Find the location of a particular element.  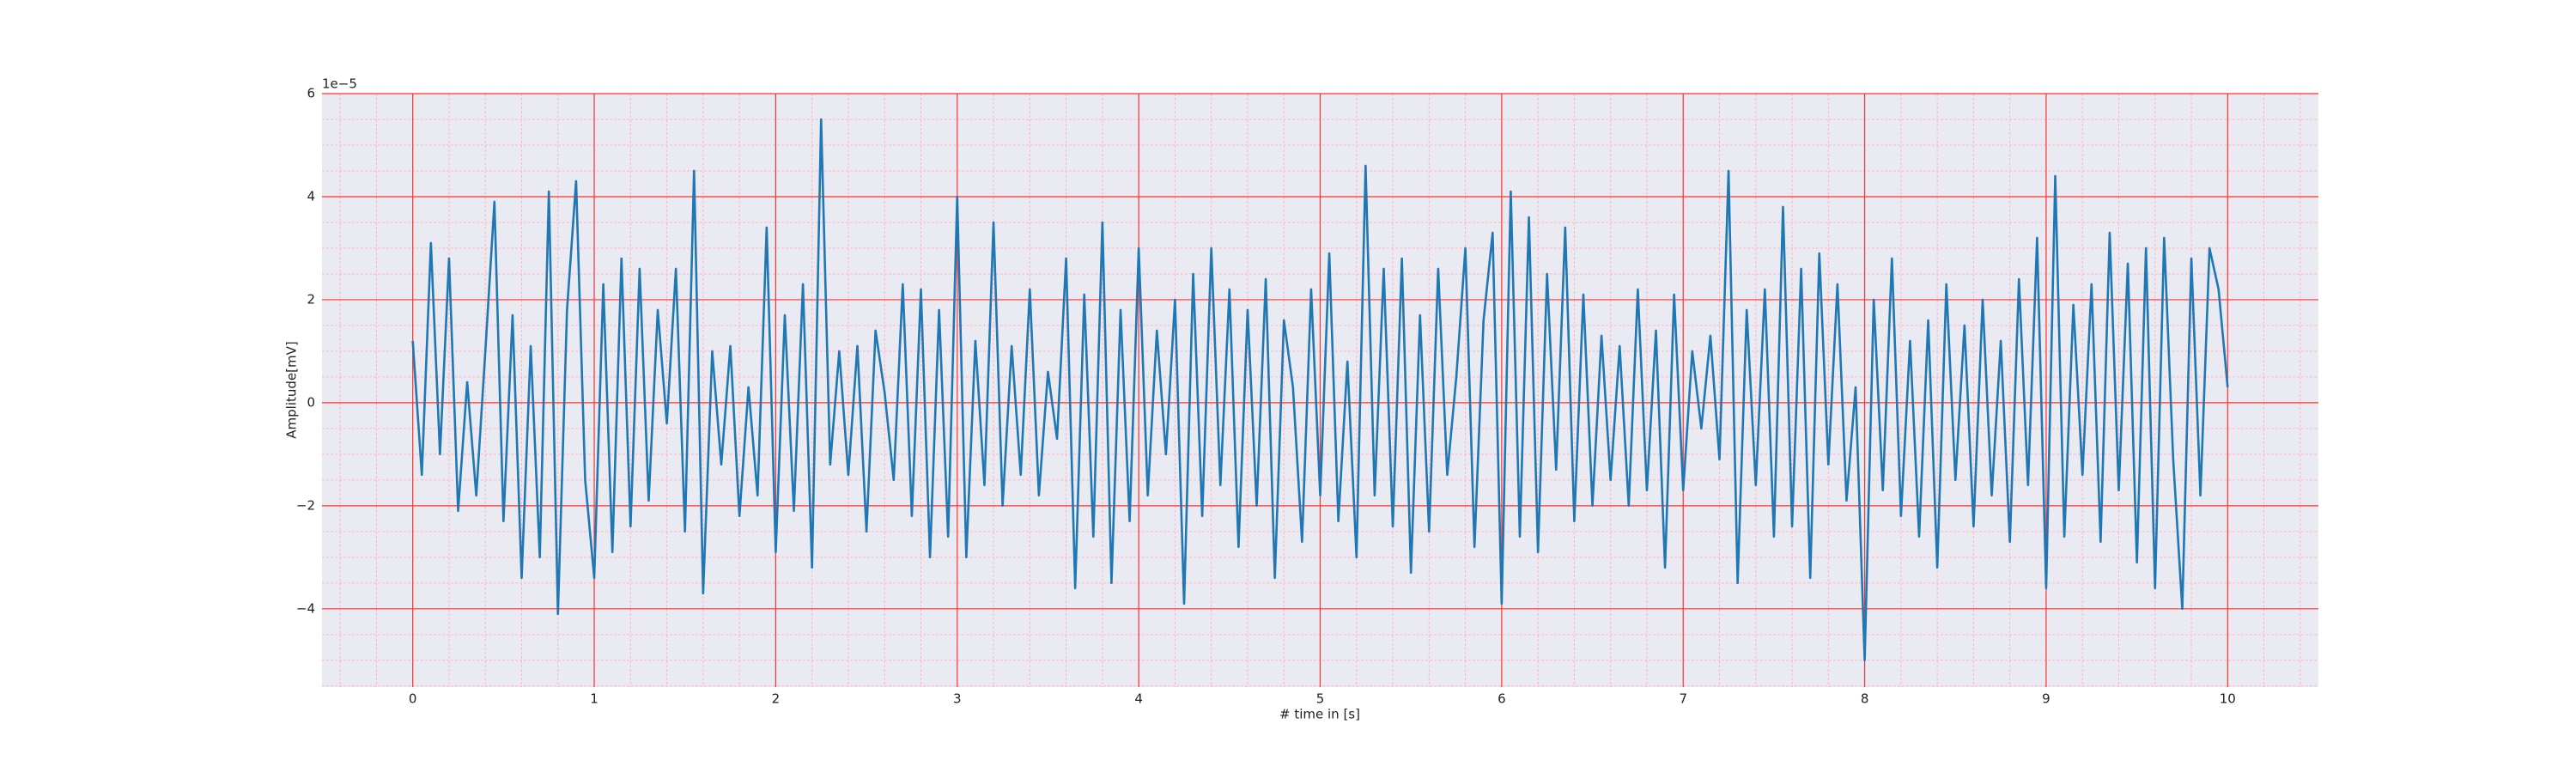

x-tick-label: 4 is located at coordinates (1138, 699).